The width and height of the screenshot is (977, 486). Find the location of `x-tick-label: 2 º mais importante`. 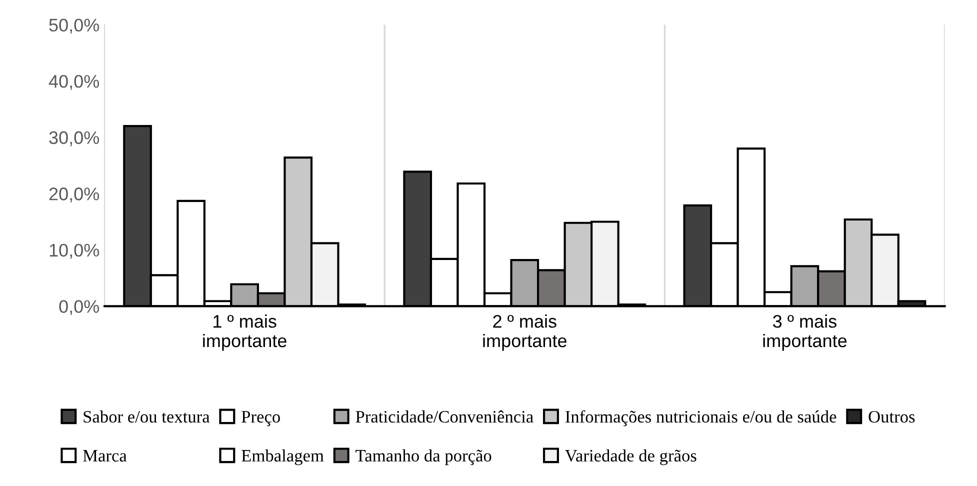

x-tick-label: 2 º mais importante is located at coordinates (525, 332).